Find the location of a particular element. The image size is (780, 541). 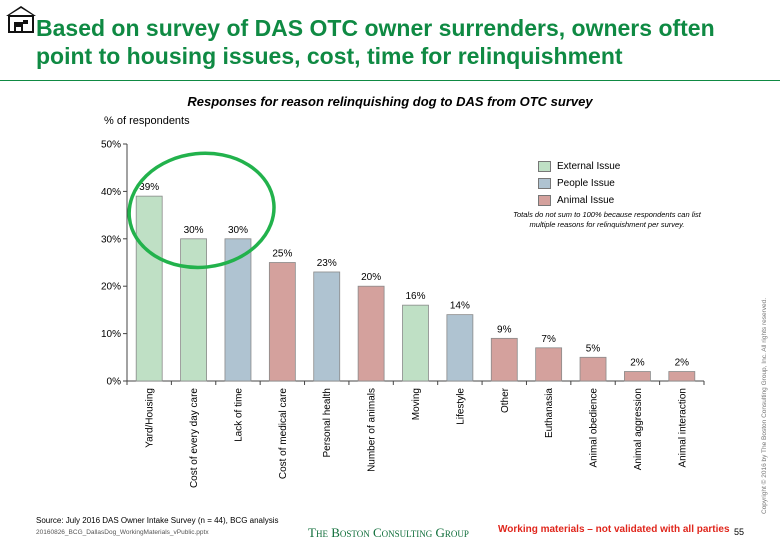

bar-value-label: 25% is located at coordinates (282, 254).